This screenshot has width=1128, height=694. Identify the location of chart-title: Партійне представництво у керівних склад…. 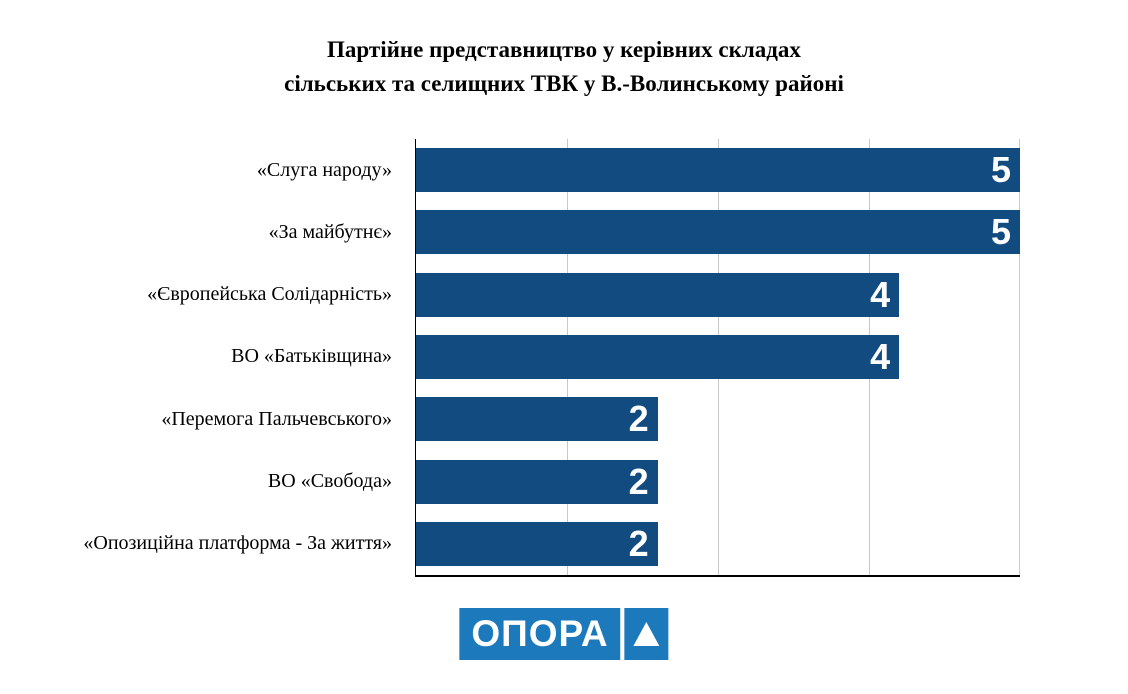
(564, 67).